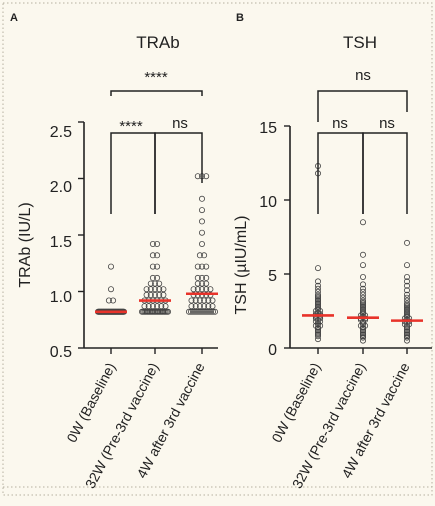 The width and height of the screenshot is (435, 506). Describe the element at coordinates (272, 276) in the screenshot. I see `panel-b-y-tick-1: 5` at that location.